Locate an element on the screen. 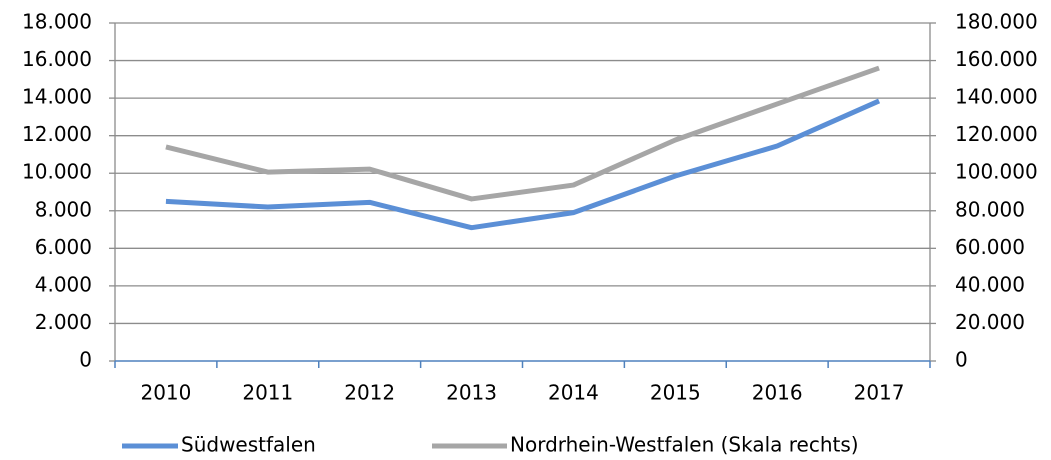 This screenshot has width=1051, height=460. y2-tick-label: 160.000 is located at coordinates (996, 59).